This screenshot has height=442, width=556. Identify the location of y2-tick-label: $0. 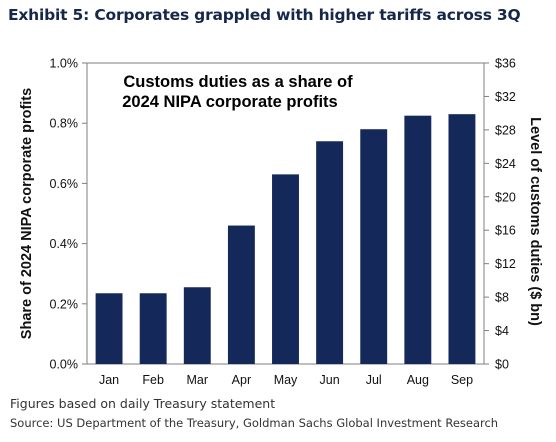
(502, 365).